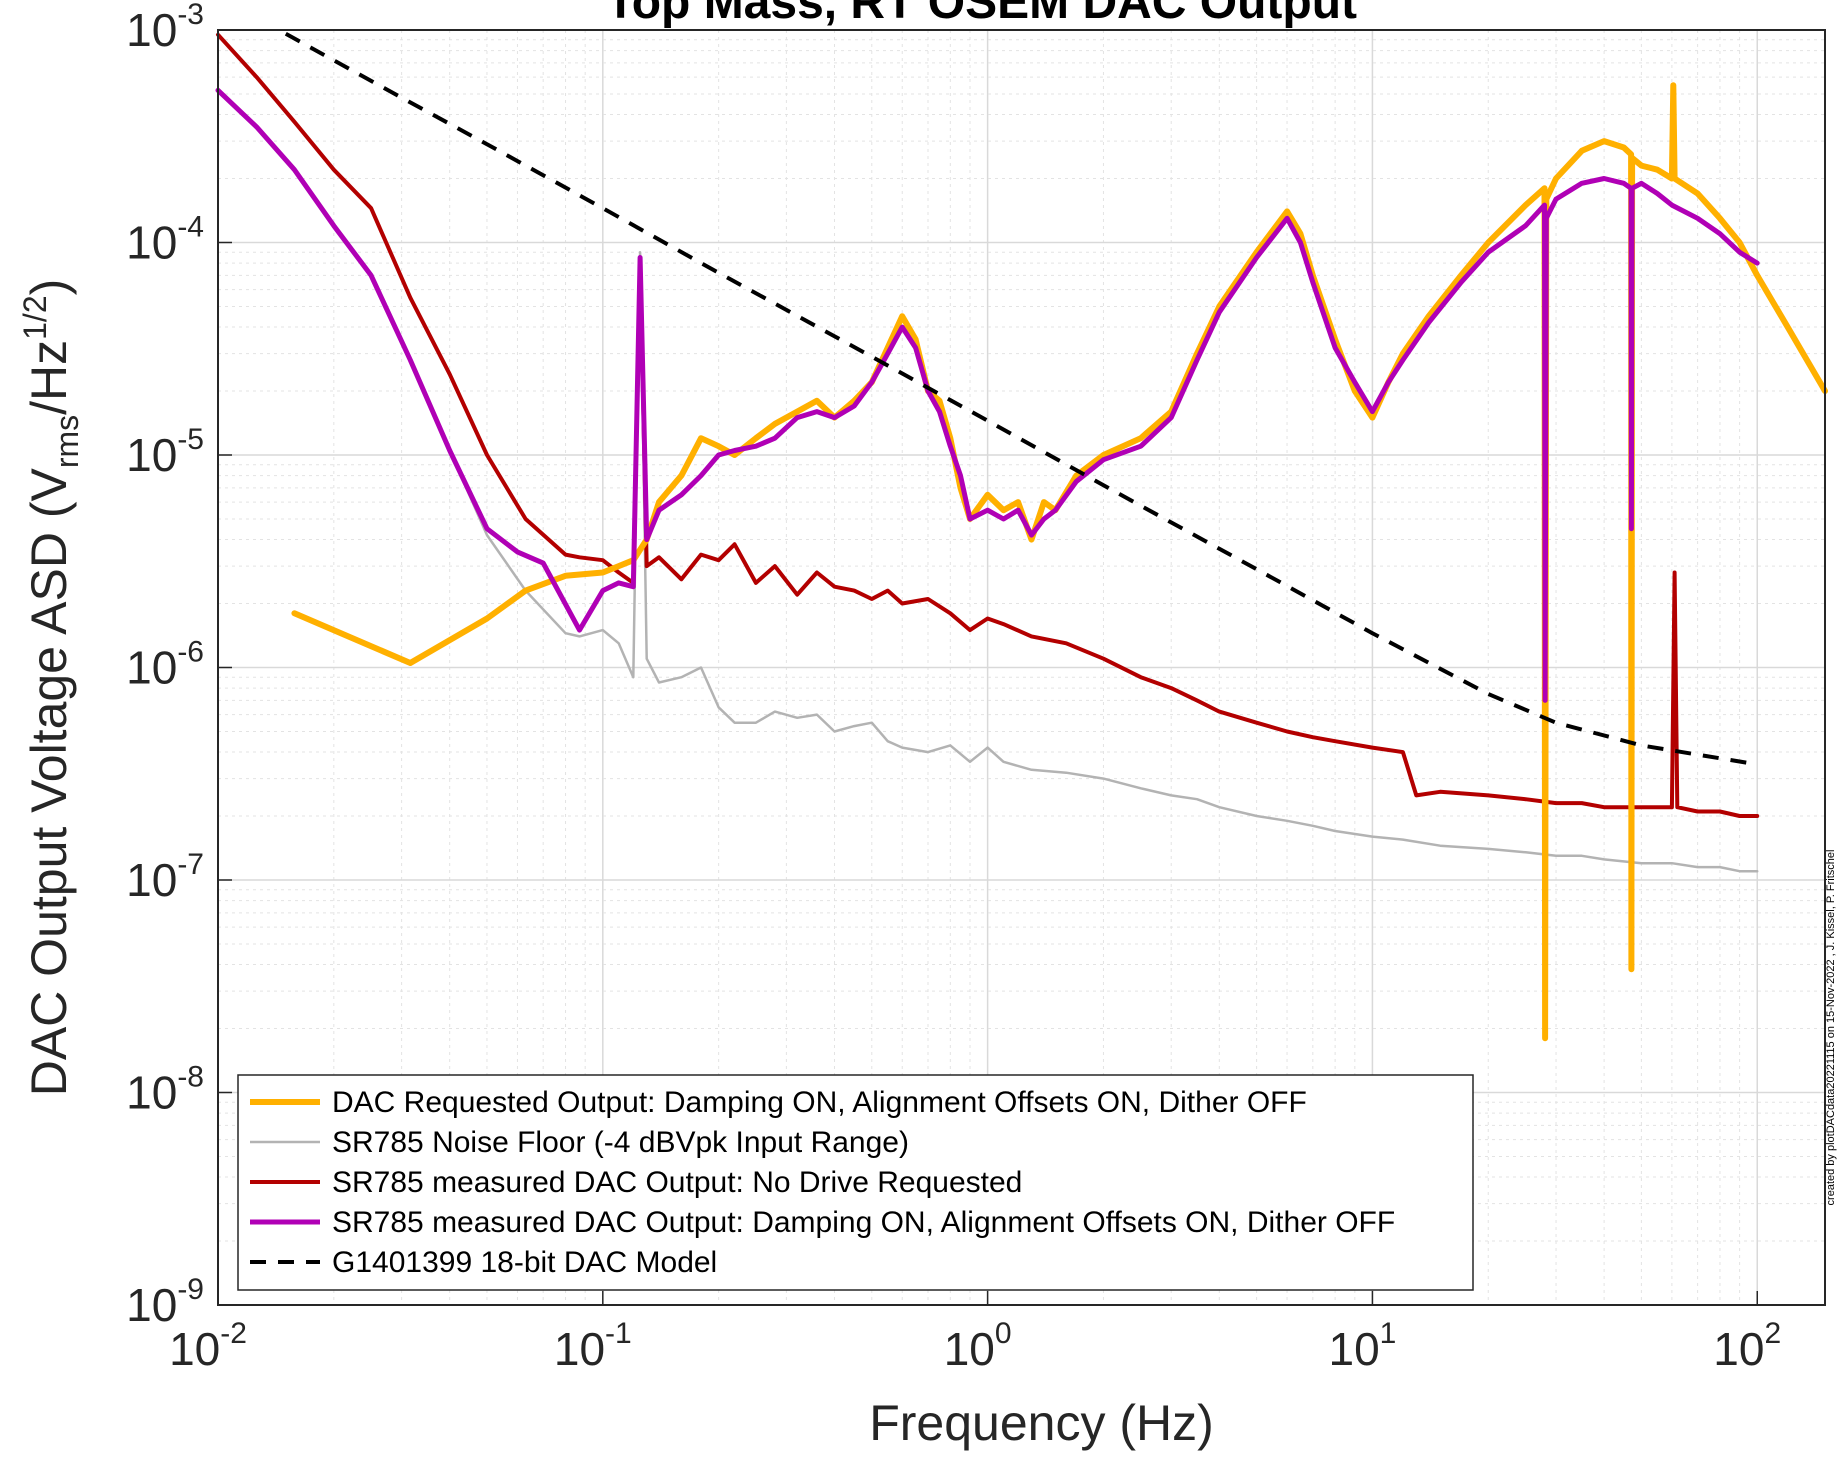  Describe the element at coordinates (1388, 1333) in the screenshot. I see `x-tick-exponent: 1` at that location.